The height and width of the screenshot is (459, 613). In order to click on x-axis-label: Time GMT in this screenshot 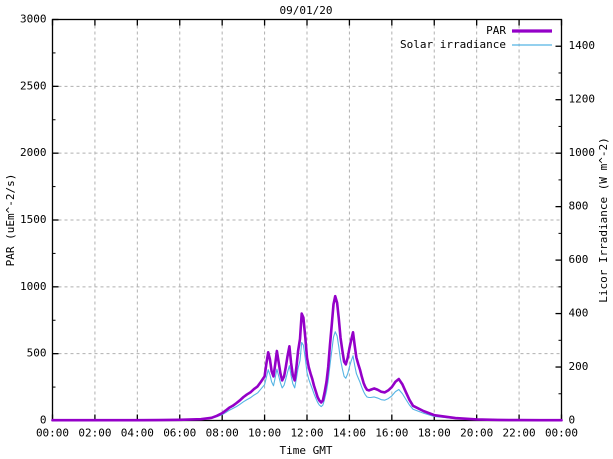, I will do `click(306, 450)`.